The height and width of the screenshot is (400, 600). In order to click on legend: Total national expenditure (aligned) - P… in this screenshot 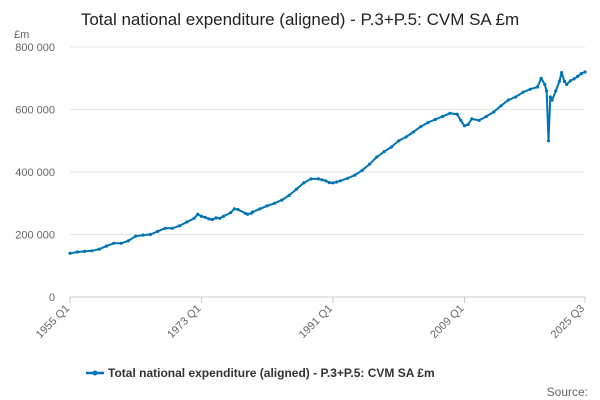, I will do `click(260, 373)`.